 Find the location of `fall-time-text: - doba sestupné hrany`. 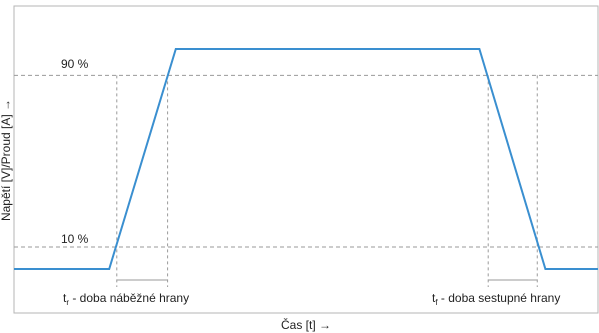

fall-time-text: - doba sestupné hrany is located at coordinates (499, 298).